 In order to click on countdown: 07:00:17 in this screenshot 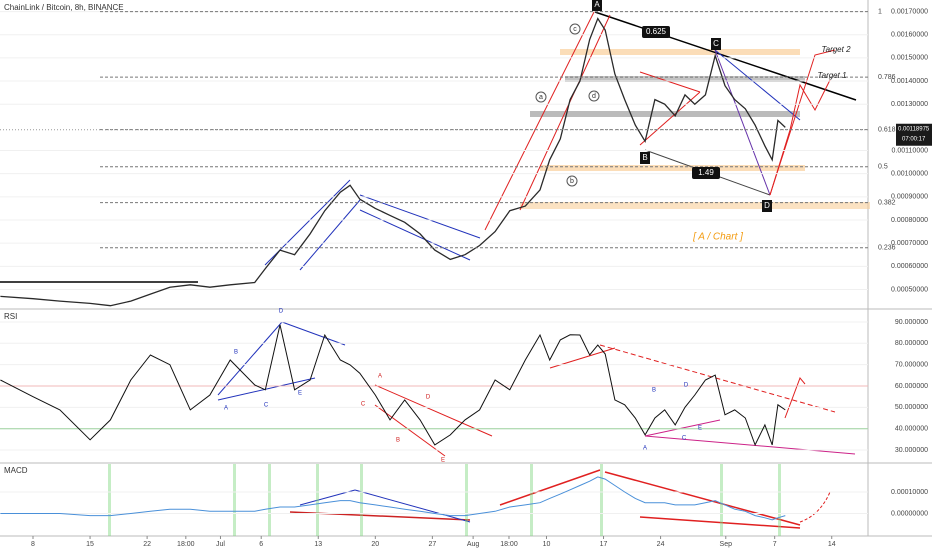, I will do `click(914, 139)`.